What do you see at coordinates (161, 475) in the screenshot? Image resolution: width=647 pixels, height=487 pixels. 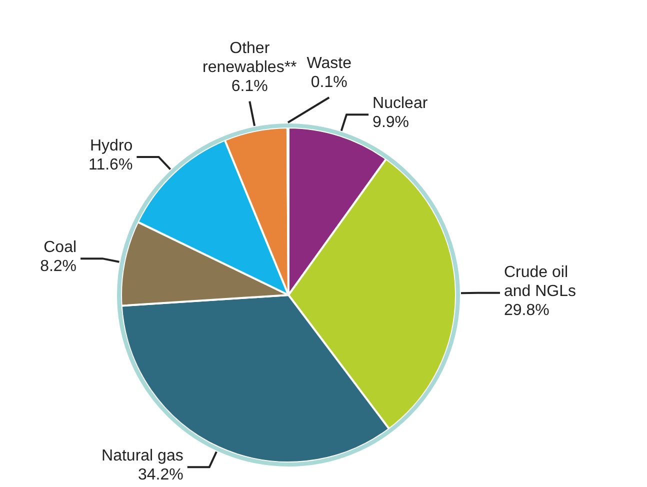 I see `data-label: 34.2%` at bounding box center [161, 475].